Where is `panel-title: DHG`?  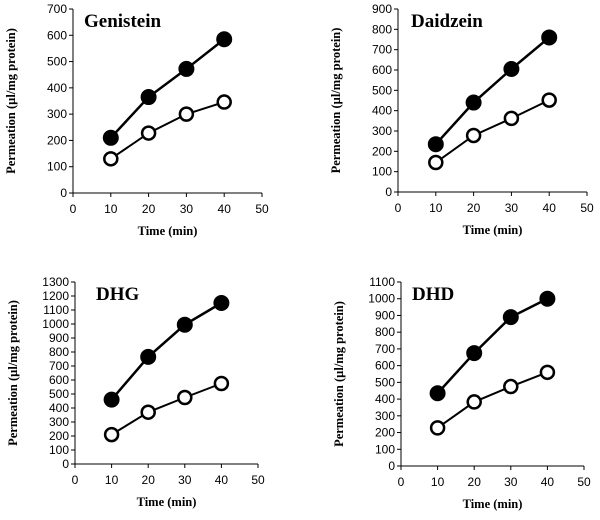 panel-title: DHG is located at coordinates (118, 294).